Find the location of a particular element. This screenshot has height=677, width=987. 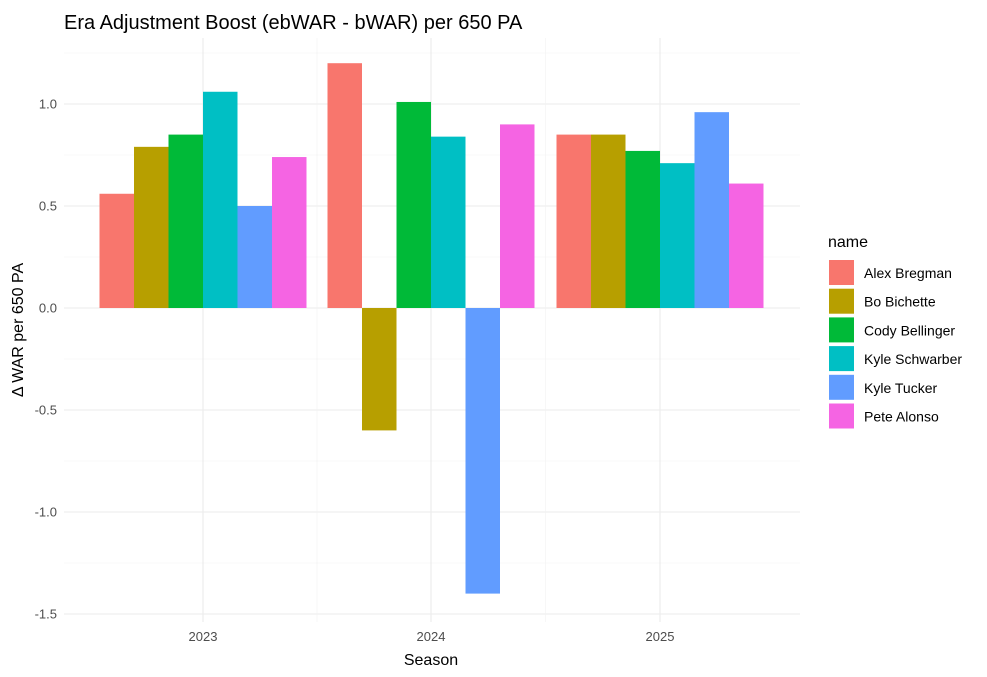

bar-kyle-tucker-2023 is located at coordinates (254, 257).